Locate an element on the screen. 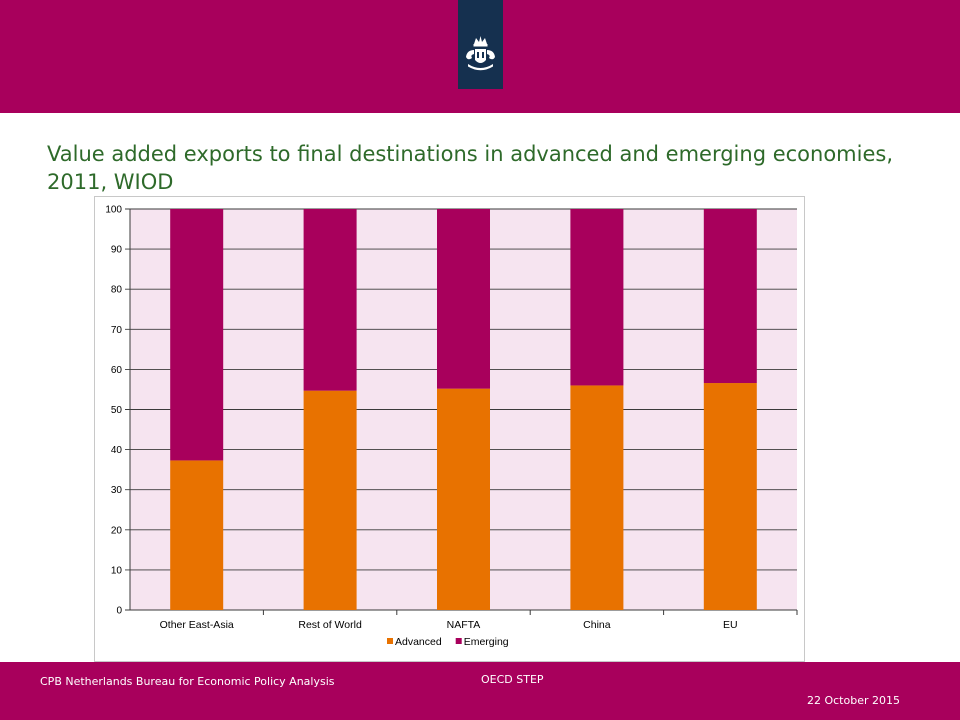  legend-label-advanced: Advanced is located at coordinates (418, 642).